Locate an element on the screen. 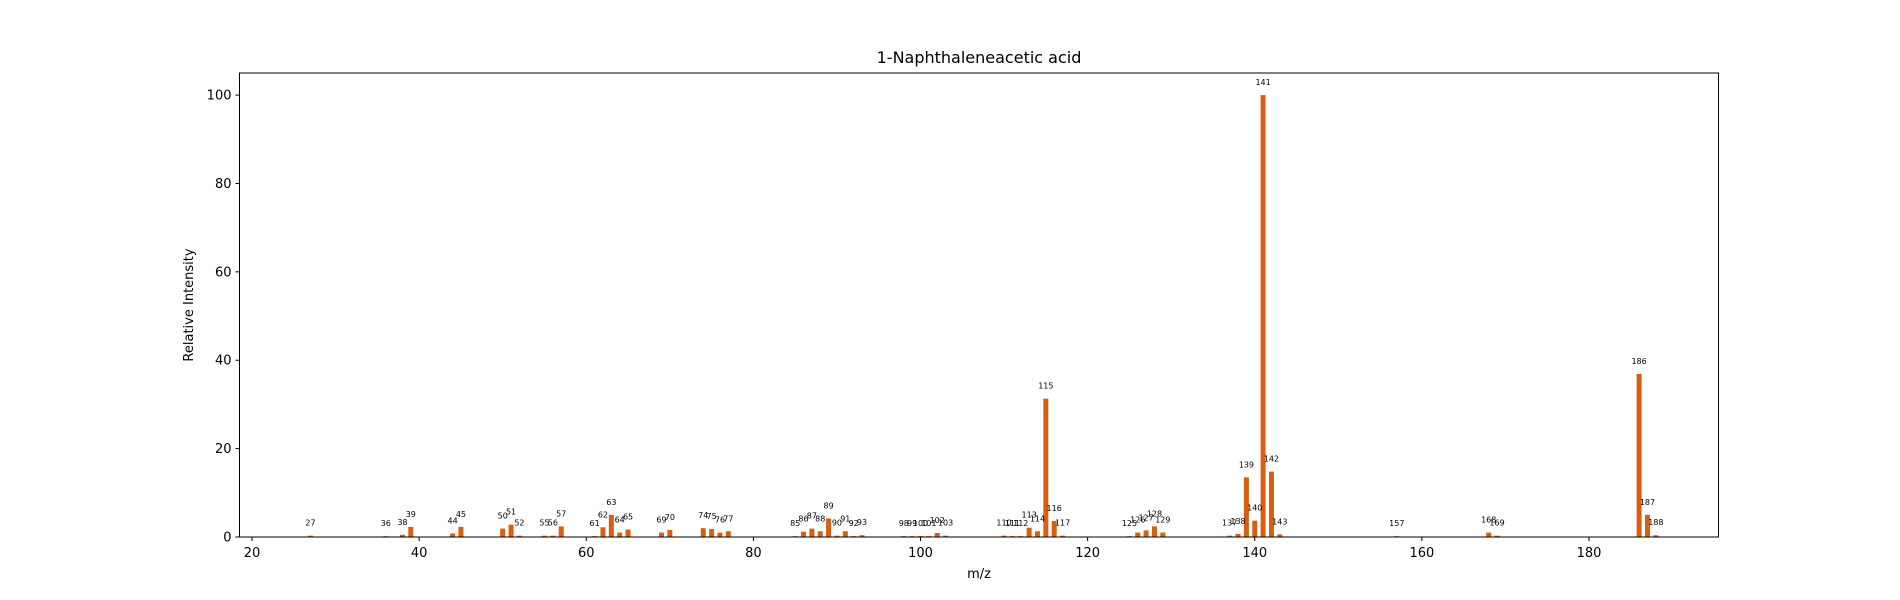 This screenshot has width=1900, height=600. x-tick-label: 140 is located at coordinates (1254, 553).